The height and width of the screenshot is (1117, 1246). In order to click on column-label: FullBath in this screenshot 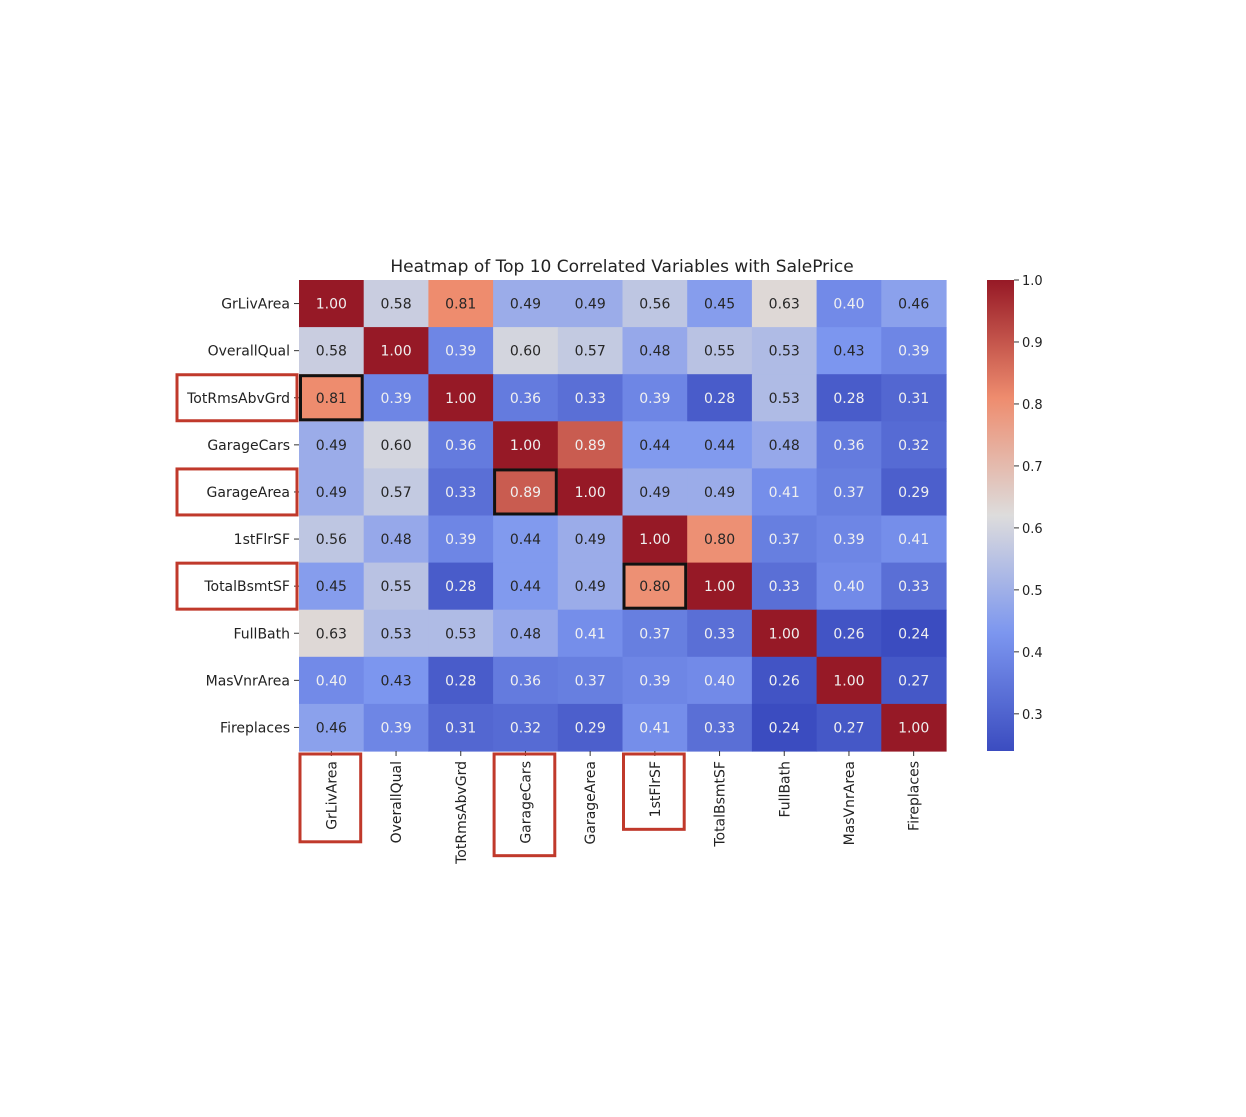, I will do `click(785, 789)`.